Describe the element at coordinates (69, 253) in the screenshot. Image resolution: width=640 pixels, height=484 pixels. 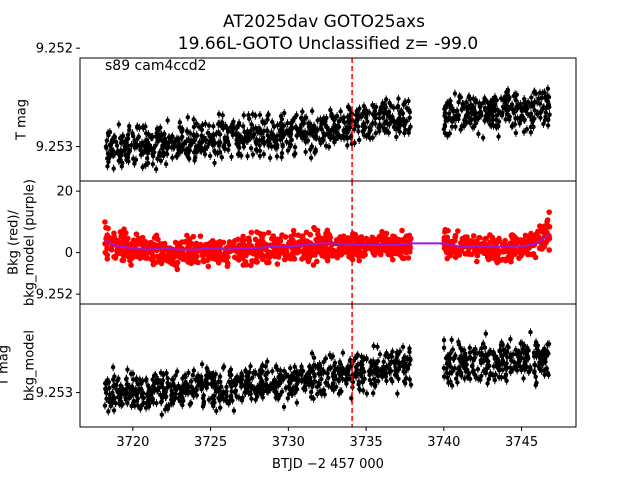
I see `y-tick-label: 0` at that location.